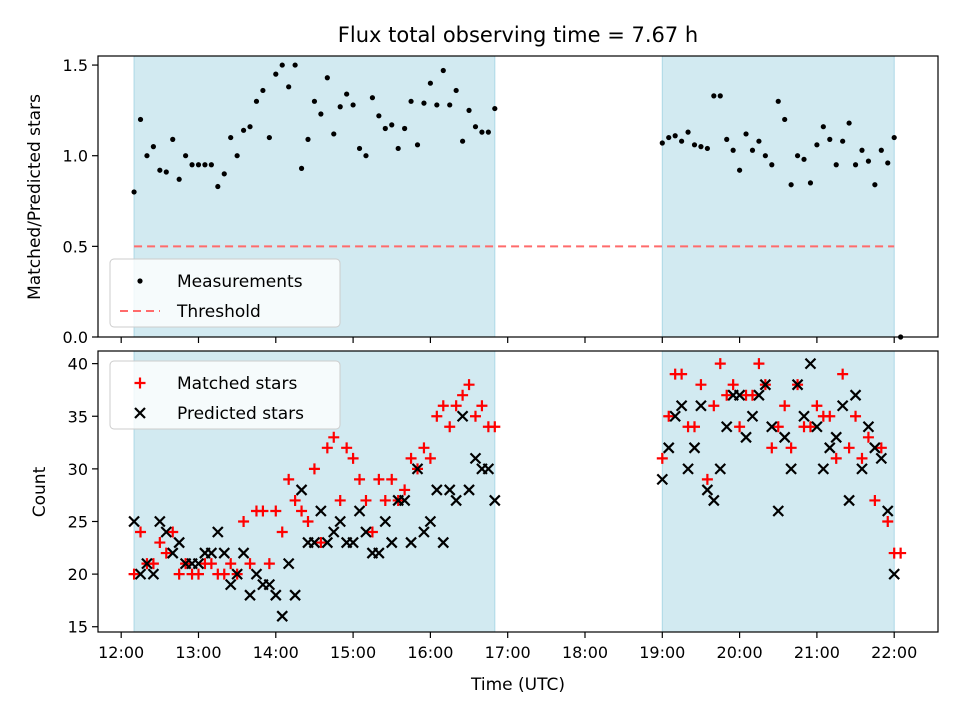 Image resolution: width=960 pixels, height=720 pixels. What do you see at coordinates (237, 384) in the screenshot?
I see `legend-entry-label: Matched stars` at bounding box center [237, 384].